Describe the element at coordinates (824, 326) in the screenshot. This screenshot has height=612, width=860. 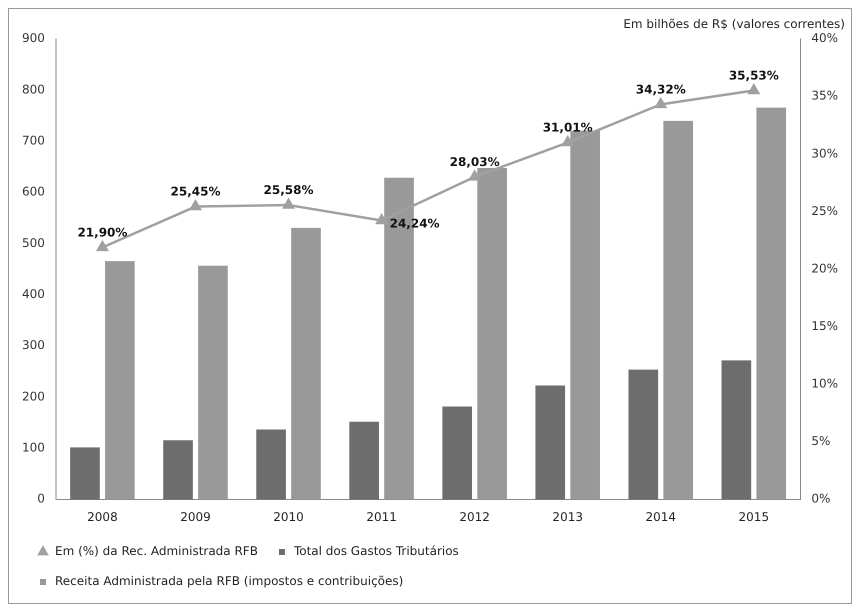
I see `y2-tick-label: 15%` at that location.